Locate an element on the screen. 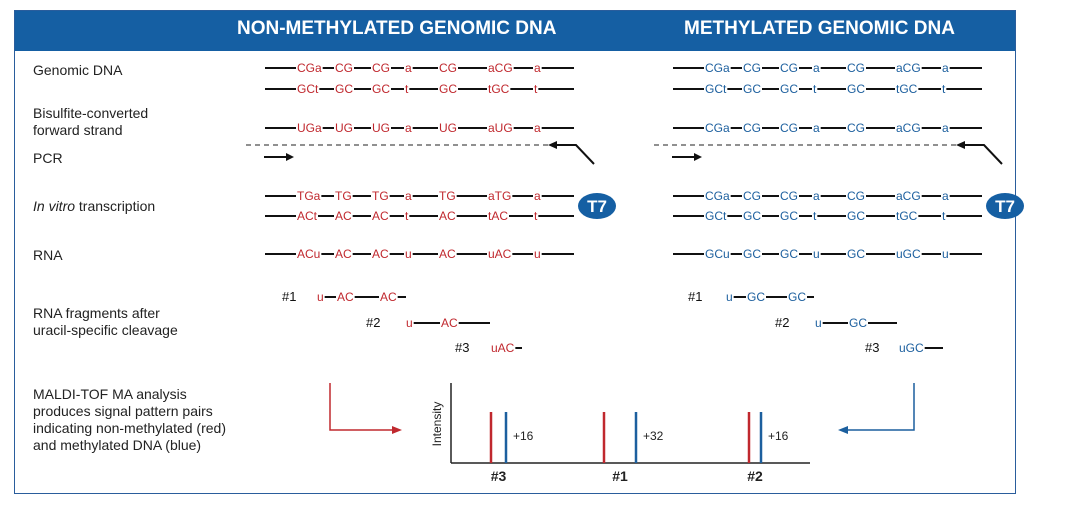 The height and width of the screenshot is (508, 1078). label-in-vitro-transcription: In vitro transcription is located at coordinates (94, 206).